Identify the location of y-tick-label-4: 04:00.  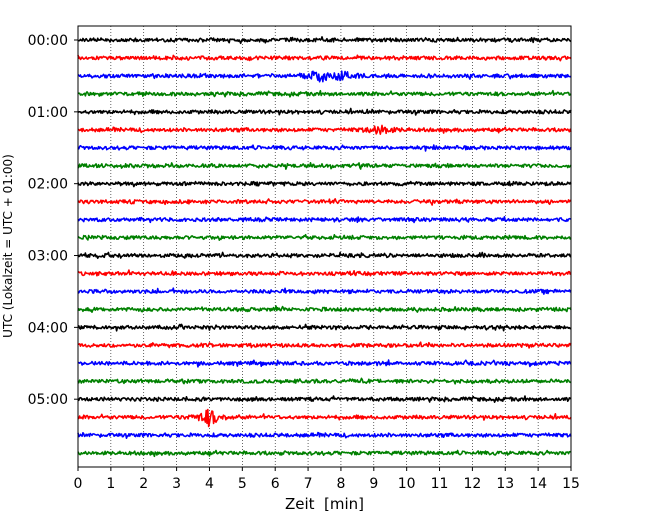
(48, 328).